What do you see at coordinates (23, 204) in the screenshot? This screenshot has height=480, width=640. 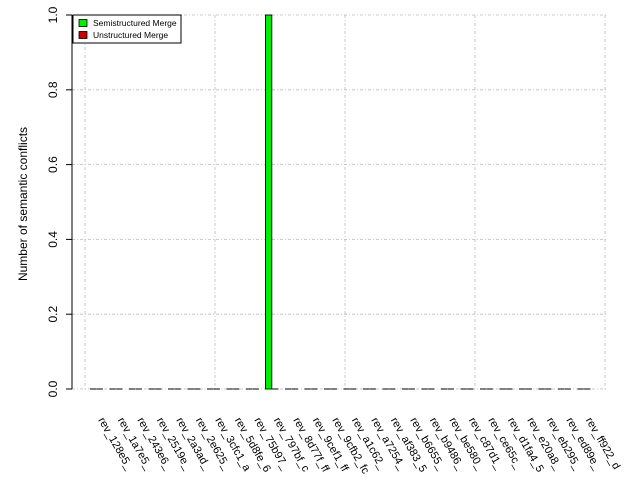 I see `y-axis-label: Number of semantic conflicts` at bounding box center [23, 204].